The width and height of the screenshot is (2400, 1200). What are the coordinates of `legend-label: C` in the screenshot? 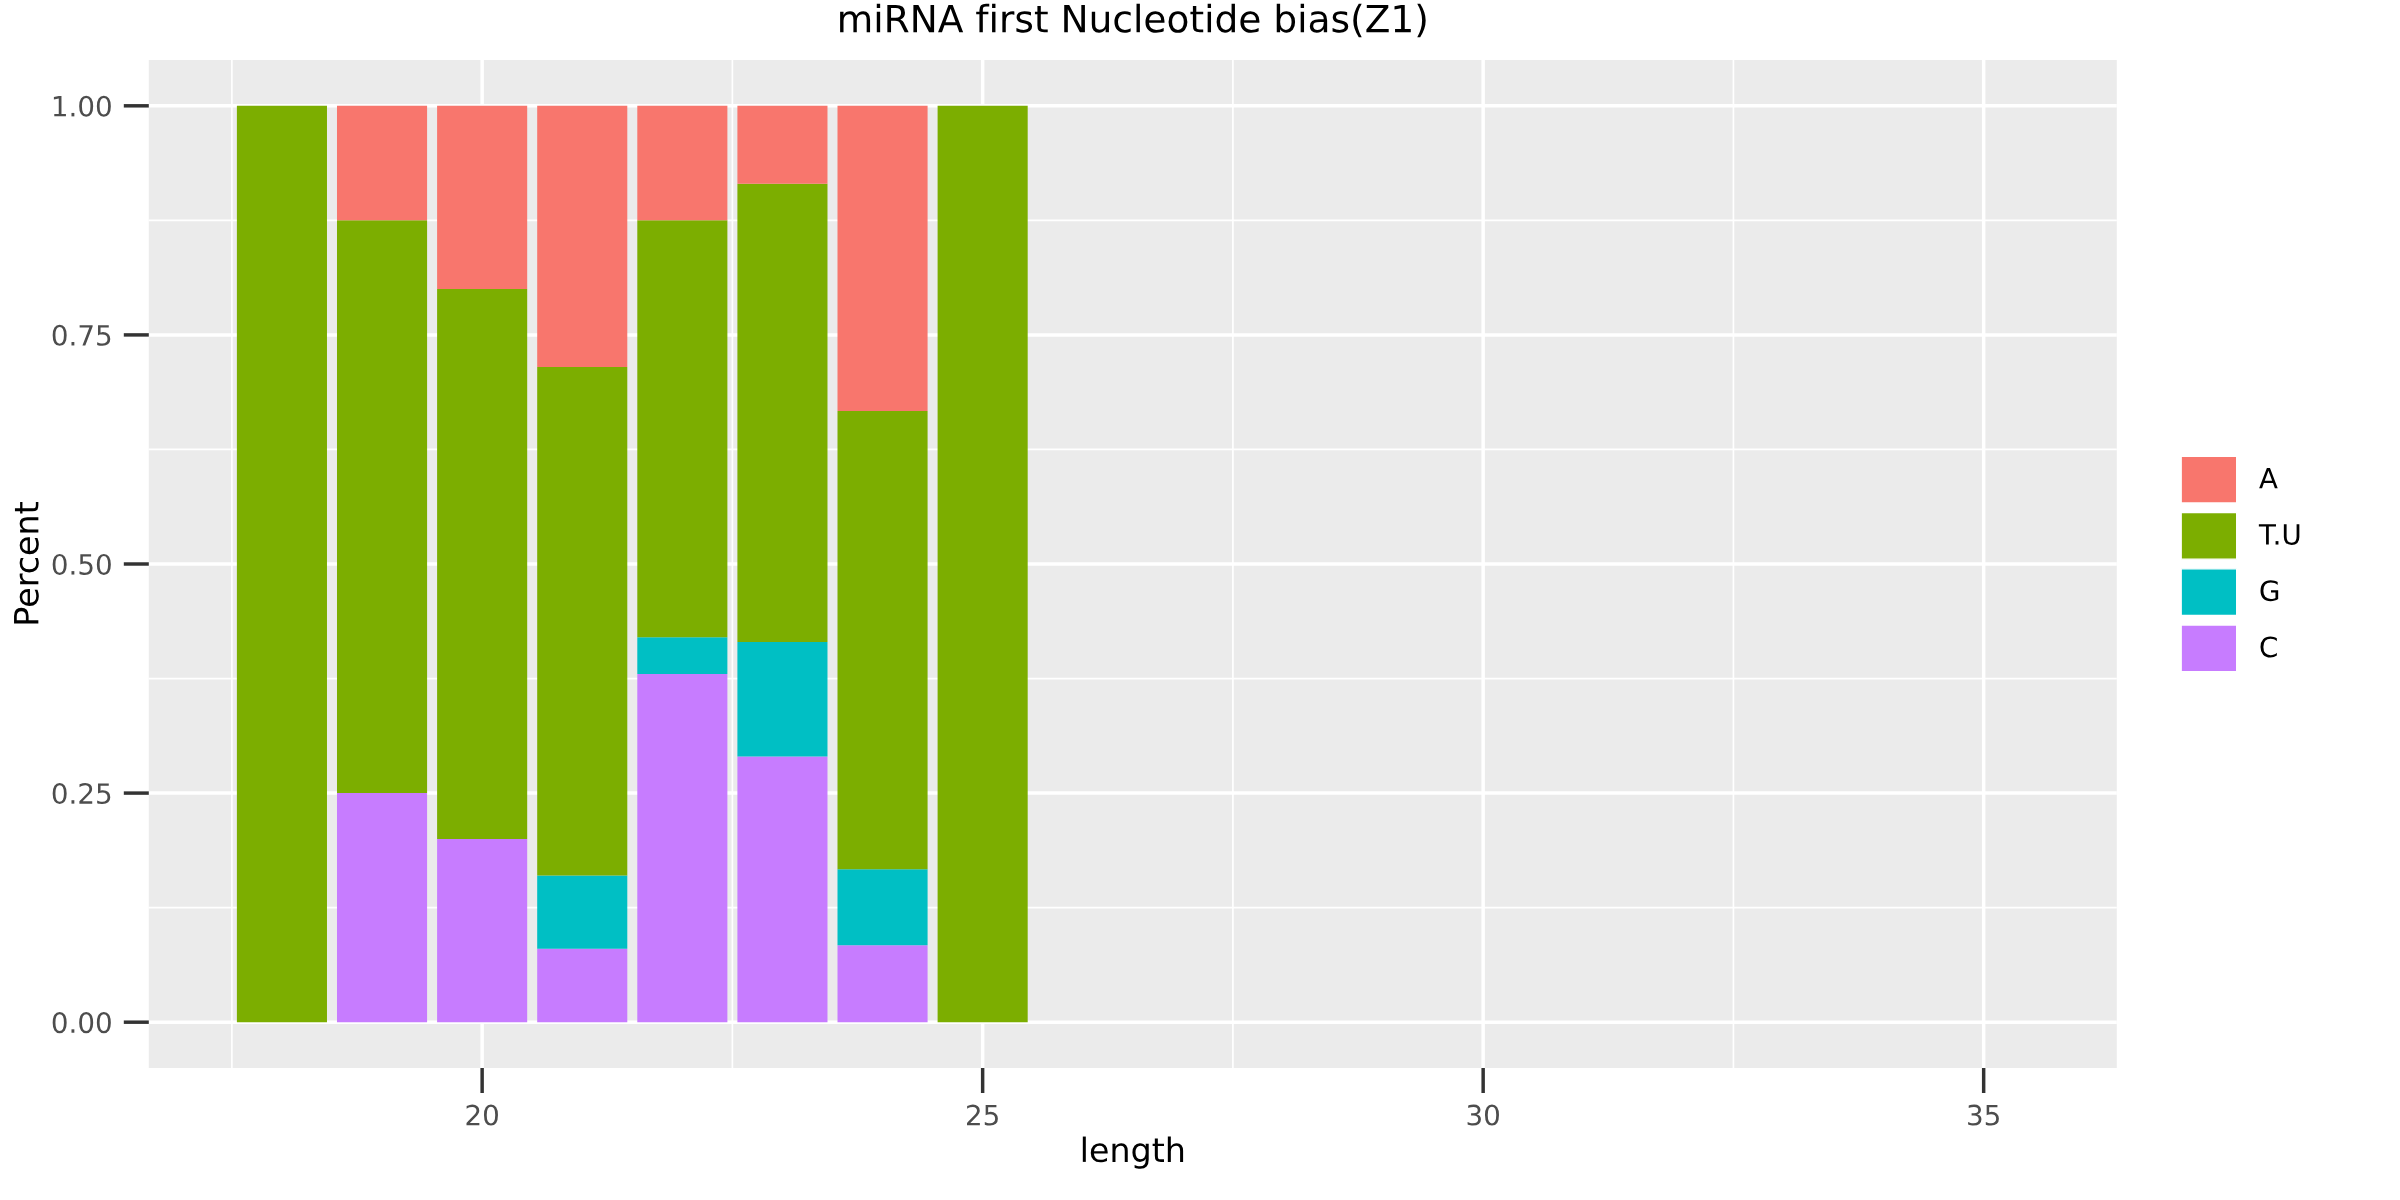 It's located at (2268, 647).